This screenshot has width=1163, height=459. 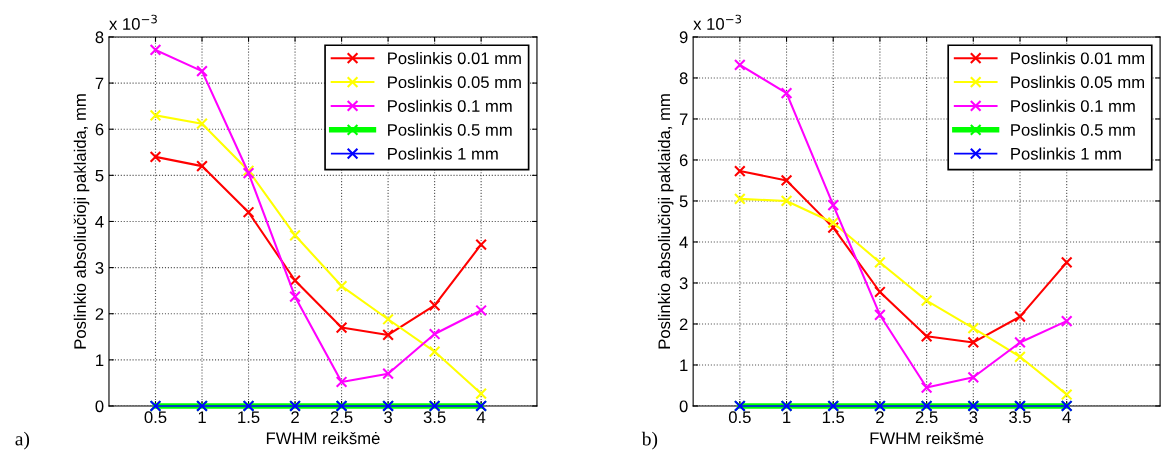 What do you see at coordinates (649, 440) in the screenshot?
I see `text: b)` at bounding box center [649, 440].